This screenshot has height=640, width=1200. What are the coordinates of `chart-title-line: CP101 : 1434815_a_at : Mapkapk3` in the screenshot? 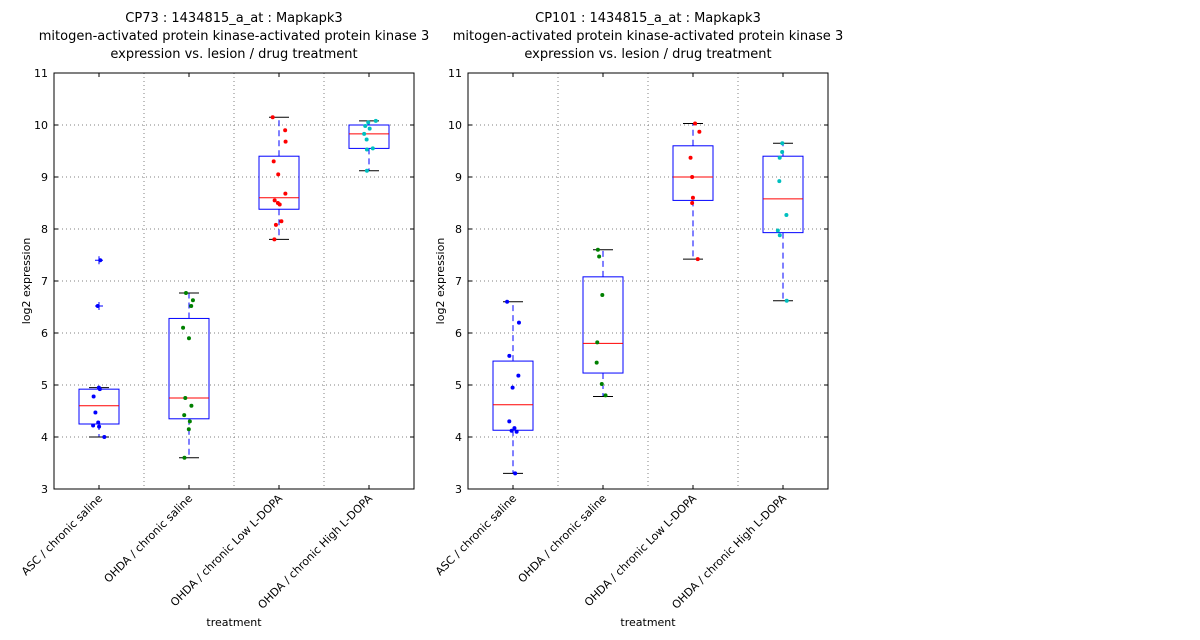 It's located at (648, 18).